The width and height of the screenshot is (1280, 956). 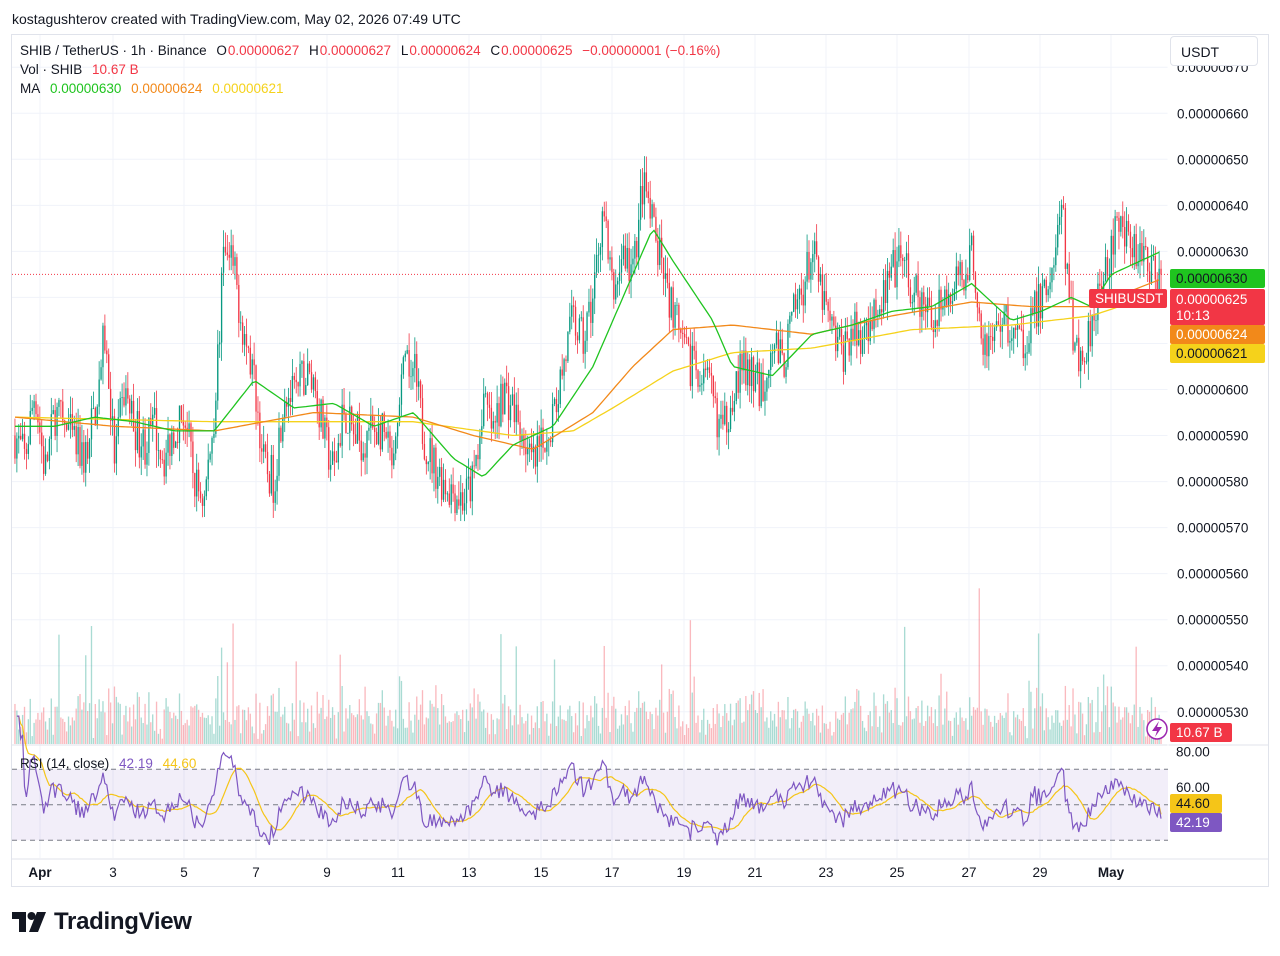 I want to click on rsi-pane: 80.00 60.00, so click(x=611, y=780).